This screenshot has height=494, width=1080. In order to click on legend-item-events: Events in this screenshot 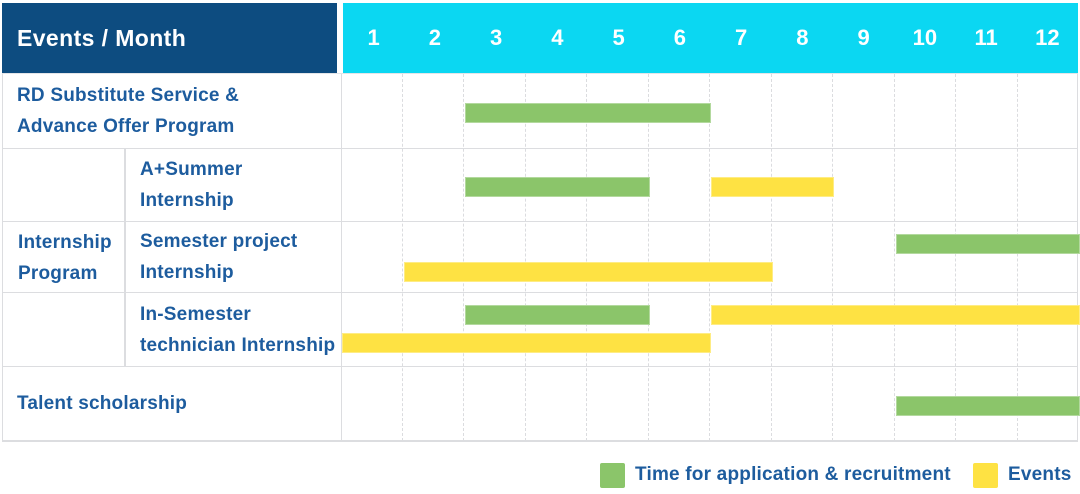, I will do `click(1022, 475)`.